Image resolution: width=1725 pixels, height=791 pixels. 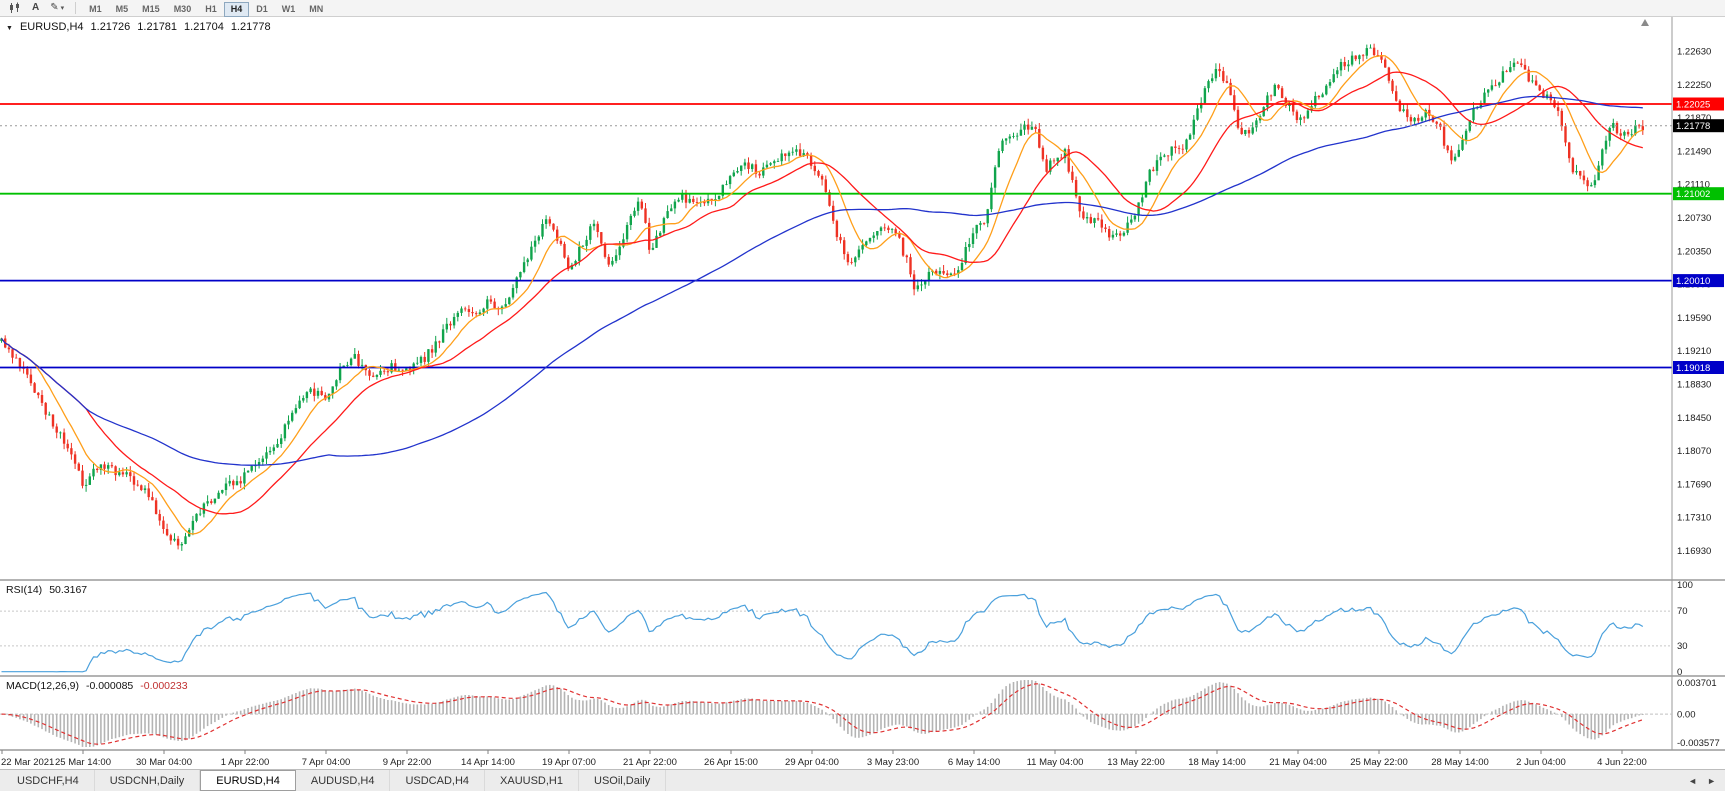 I want to click on price-scale-label: 1.19590, so click(x=1694, y=318).